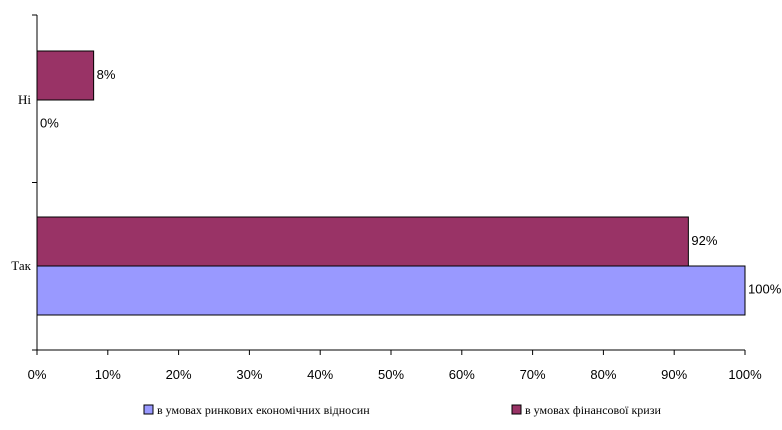 This screenshot has height=430, width=782. Describe the element at coordinates (603, 374) in the screenshot. I see `x-tick-label: 80%` at that location.